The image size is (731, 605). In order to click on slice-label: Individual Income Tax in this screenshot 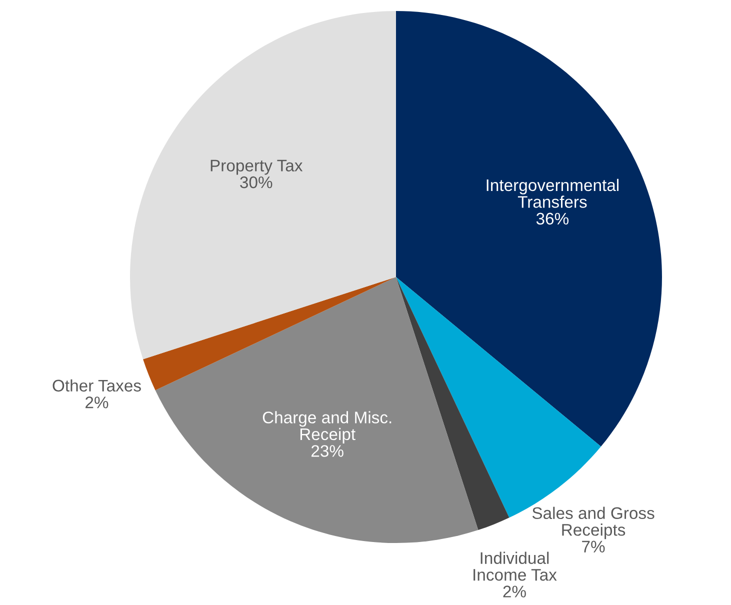, I will do `click(515, 566)`.